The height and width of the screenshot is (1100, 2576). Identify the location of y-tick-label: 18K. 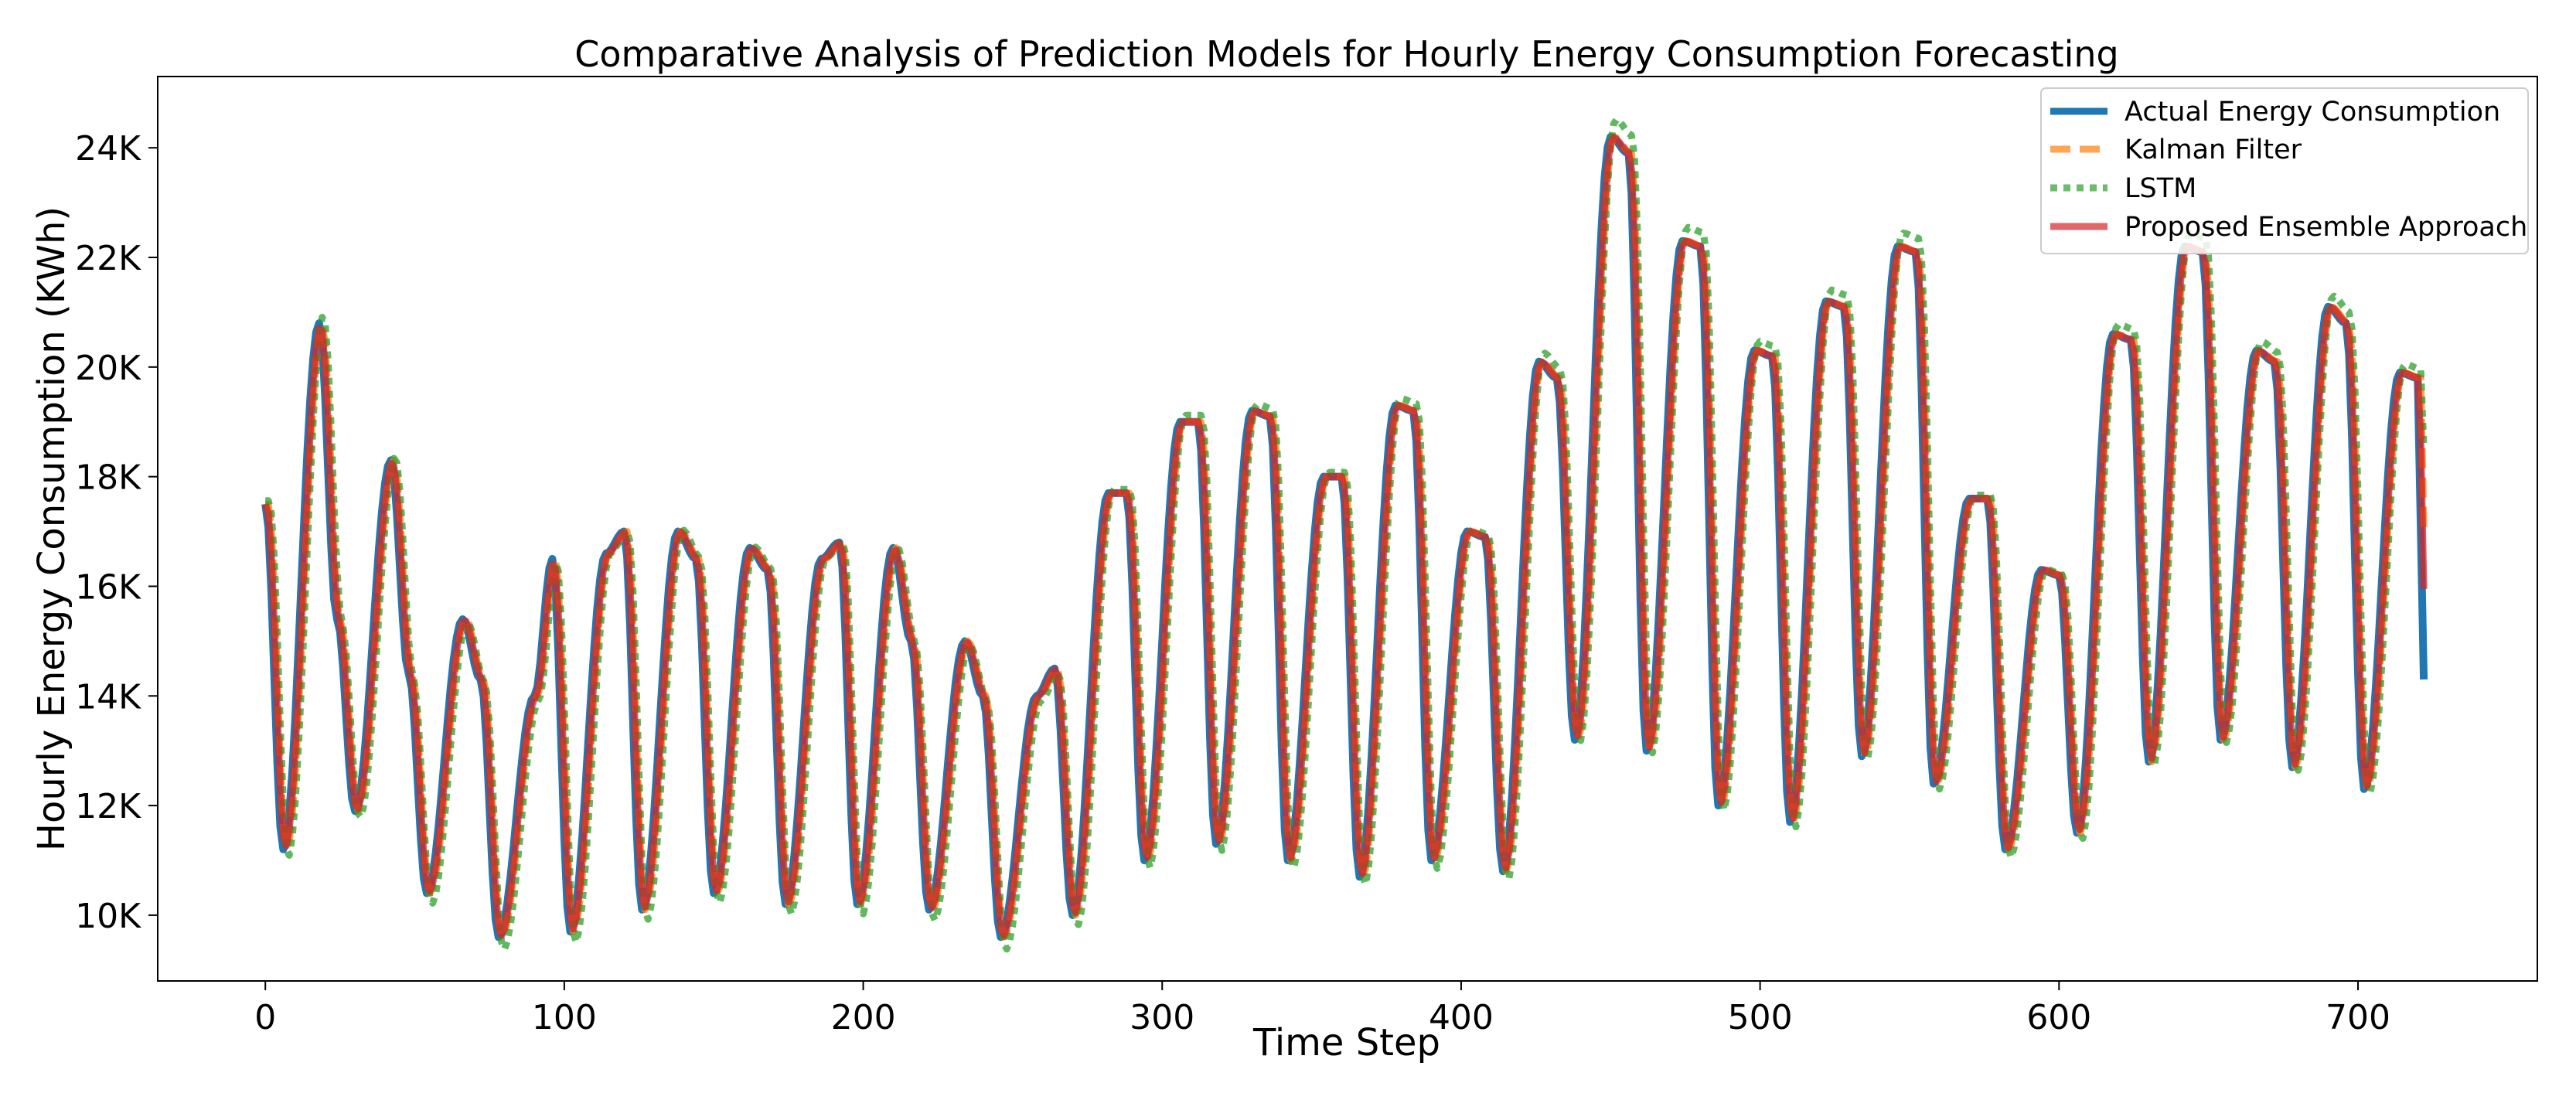
(108, 478).